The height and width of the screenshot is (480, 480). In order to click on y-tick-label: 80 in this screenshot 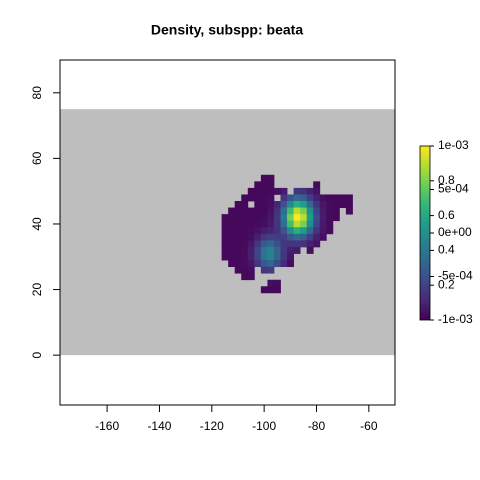, I will do `click(37, 93)`.